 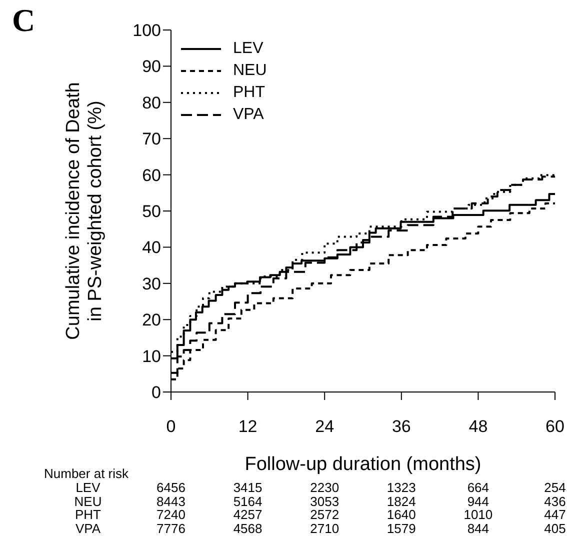 What do you see at coordinates (151, 66) in the screenshot?
I see `y-tick-label: 90` at bounding box center [151, 66].